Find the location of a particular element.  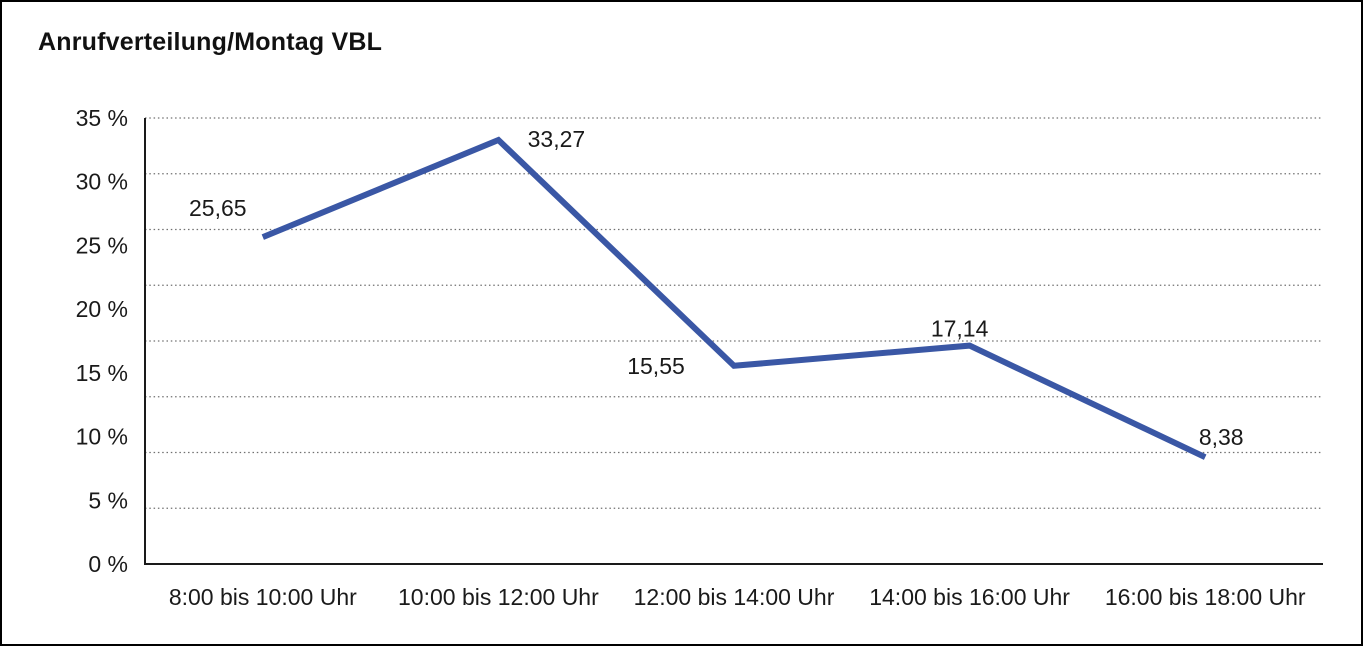

x-axis-label: 12:00 bis 14:00 Uhr is located at coordinates (734, 597).